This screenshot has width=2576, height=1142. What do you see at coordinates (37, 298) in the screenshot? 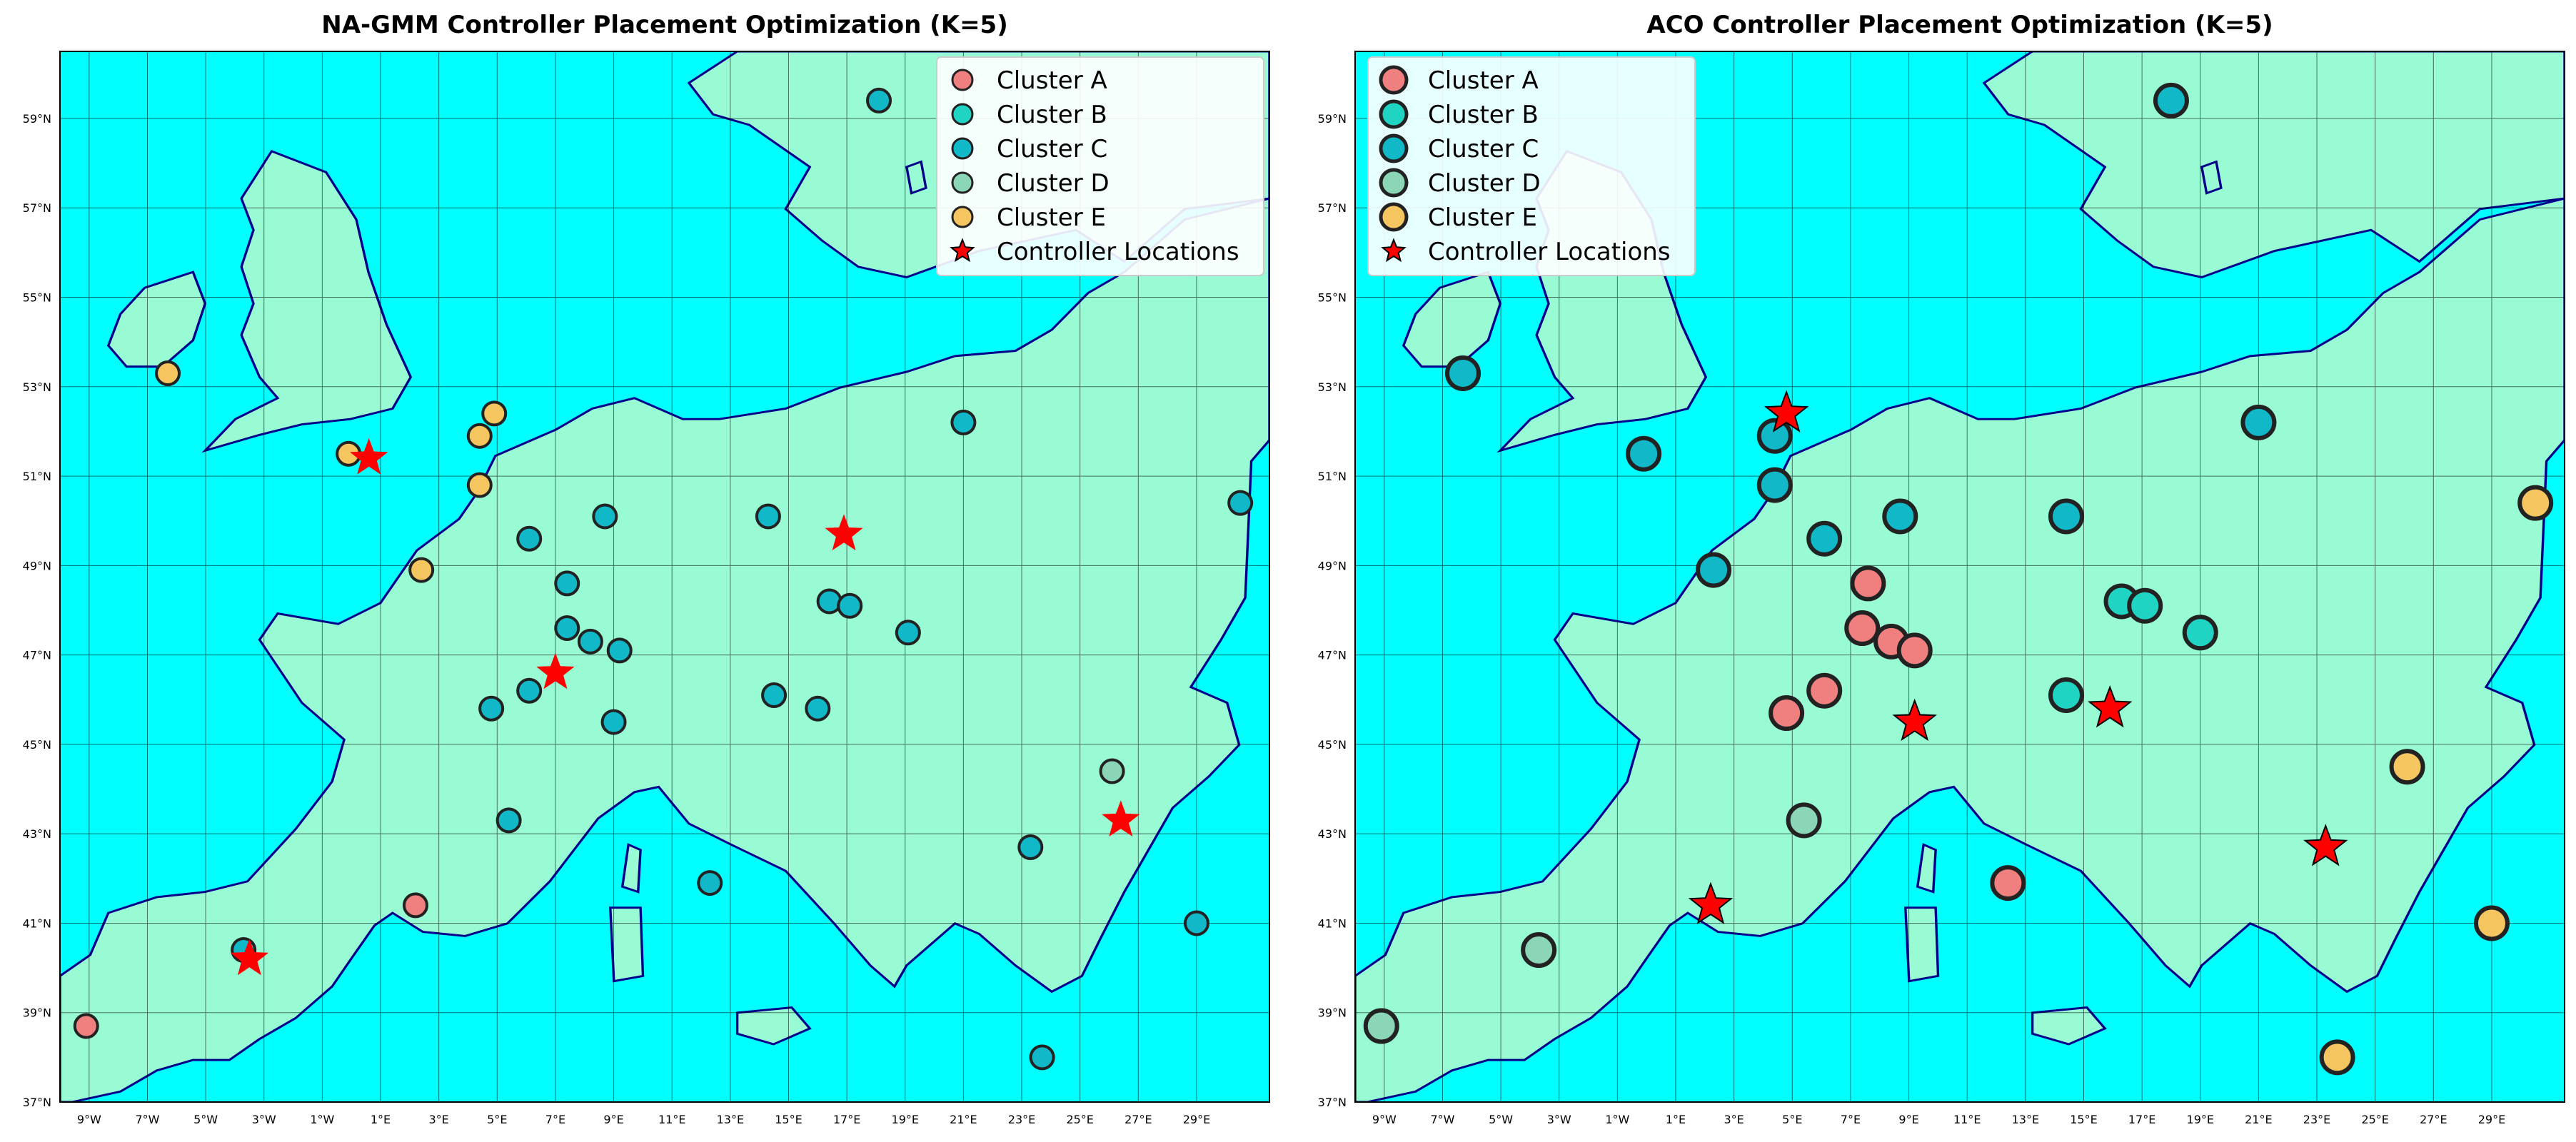
I see `y-tick-label: 55°N` at bounding box center [37, 298].